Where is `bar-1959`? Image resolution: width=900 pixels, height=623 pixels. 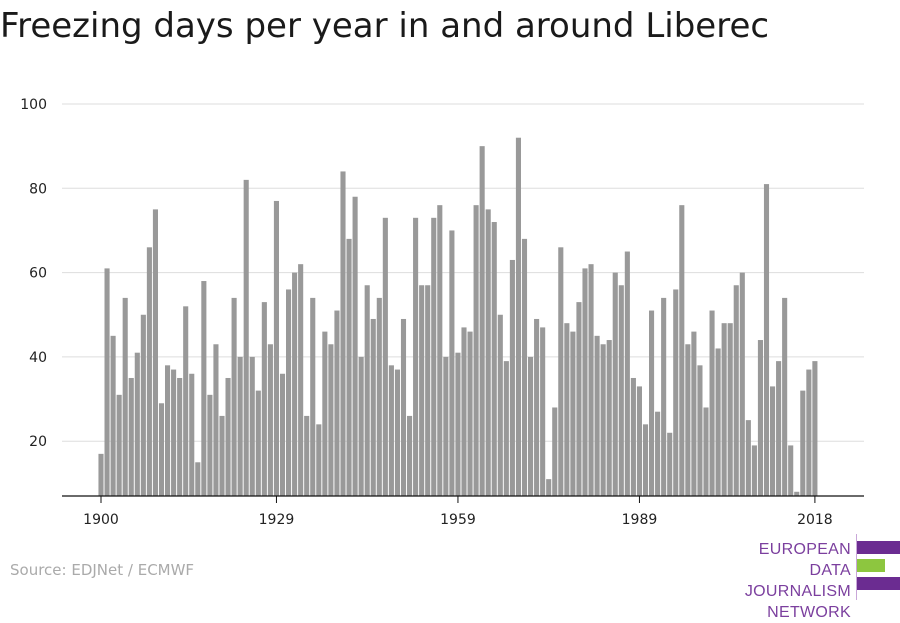 bar-1959 is located at coordinates (458, 424).